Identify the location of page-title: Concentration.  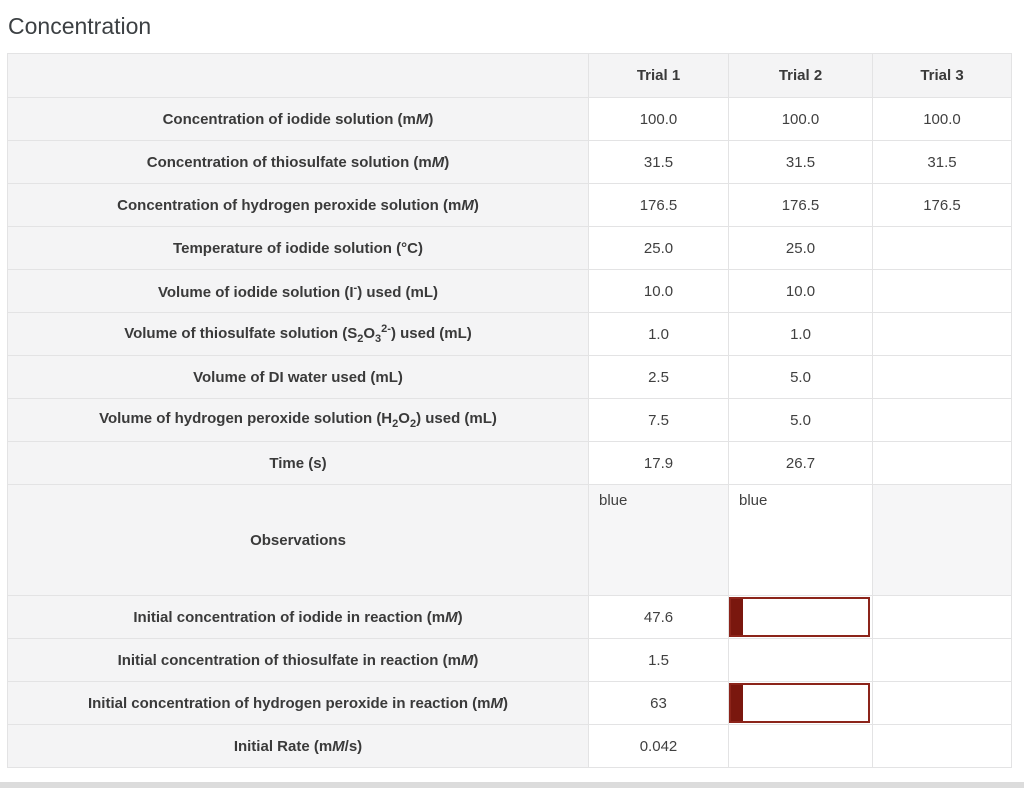
(80, 26).